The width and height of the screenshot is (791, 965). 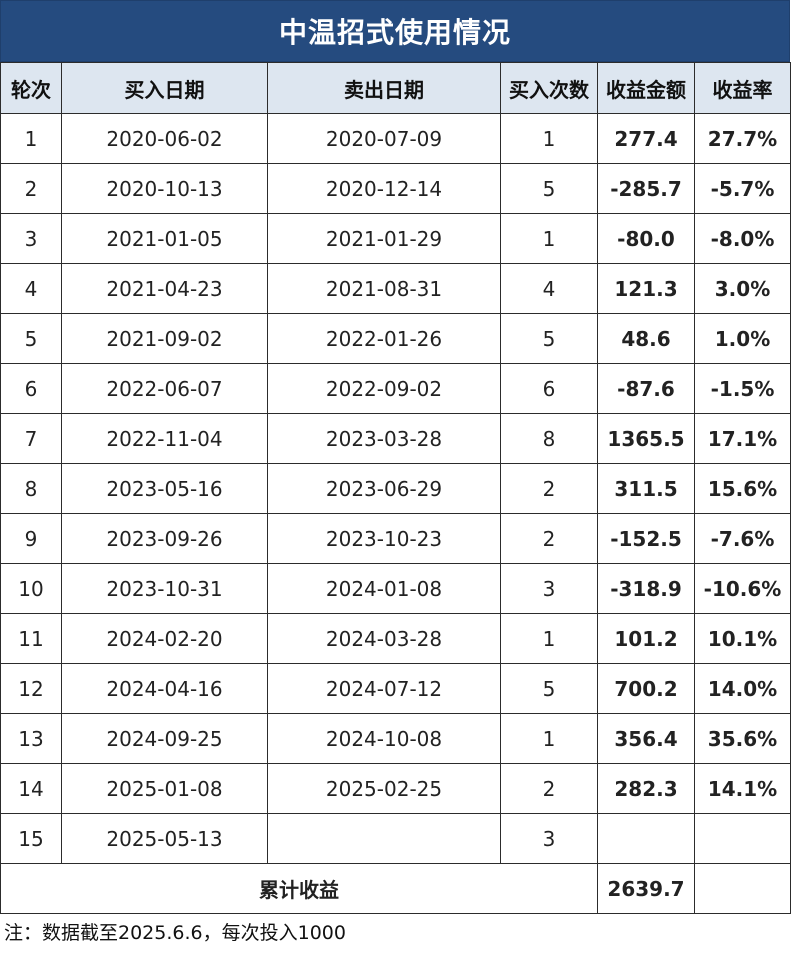 I want to click on total-row: 累计收益 2639.7, so click(x=395, y=888).